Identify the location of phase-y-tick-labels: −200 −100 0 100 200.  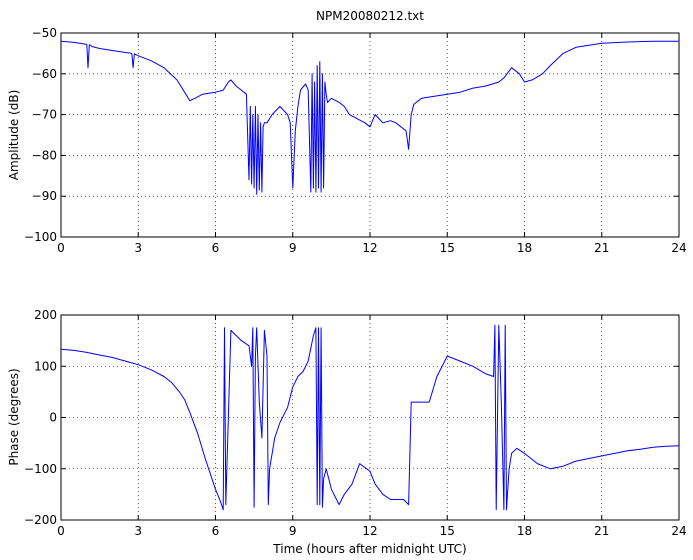
(40, 417).